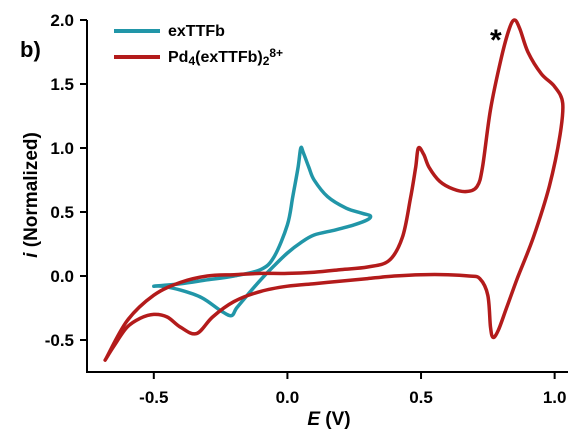 The width and height of the screenshot is (577, 439). I want to click on y-tick-label: 2.0, so click(62, 20).